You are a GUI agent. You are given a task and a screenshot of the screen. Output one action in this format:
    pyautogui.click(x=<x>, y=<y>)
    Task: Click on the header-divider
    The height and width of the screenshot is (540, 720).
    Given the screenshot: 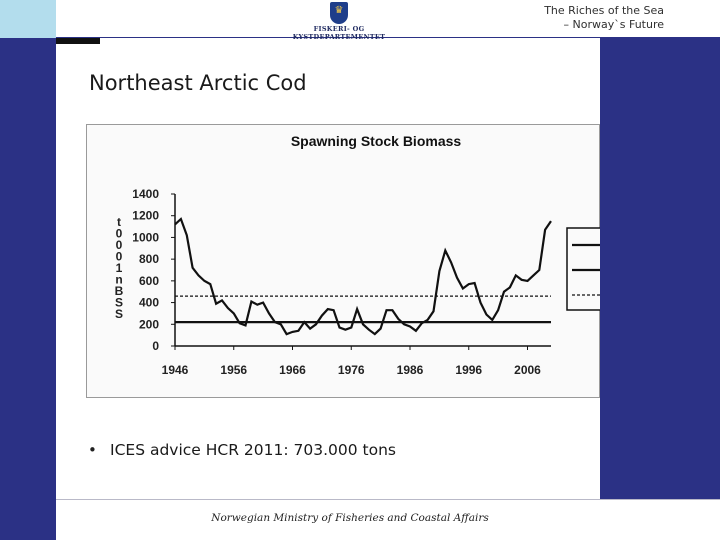 What is the action you would take?
    pyautogui.click(x=388, y=37)
    